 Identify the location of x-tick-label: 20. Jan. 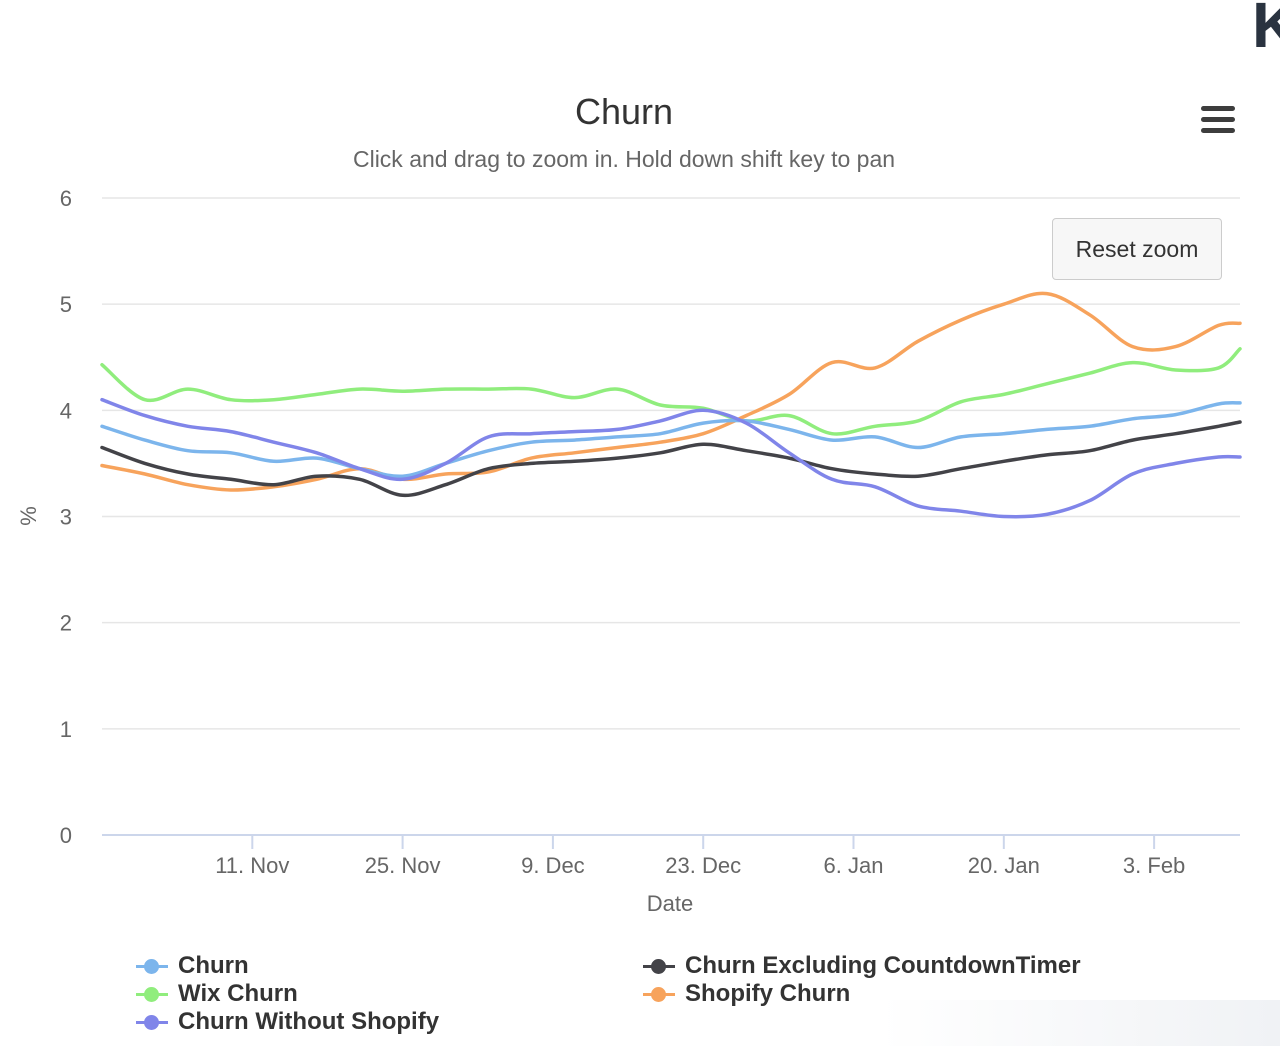
(1004, 865).